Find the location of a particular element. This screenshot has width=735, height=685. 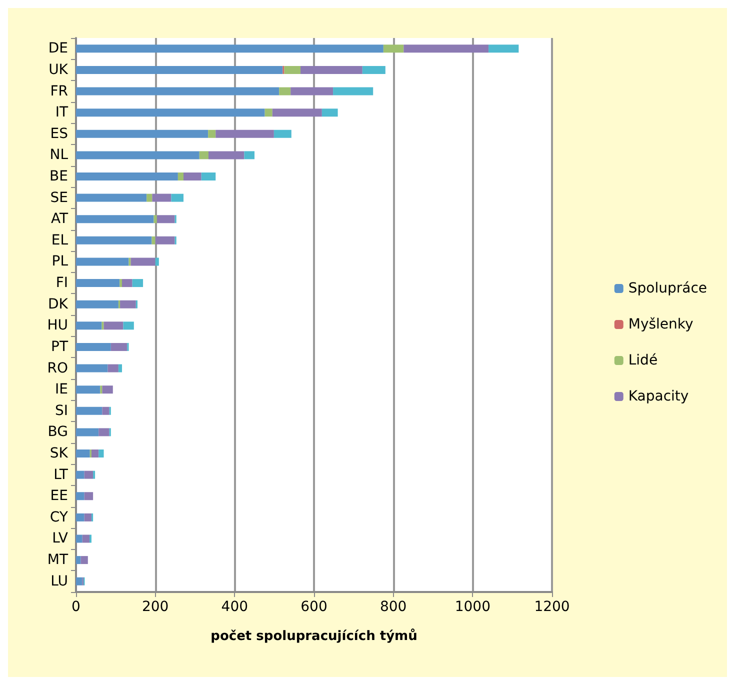

x-tick-label: 600 is located at coordinates (314, 607).